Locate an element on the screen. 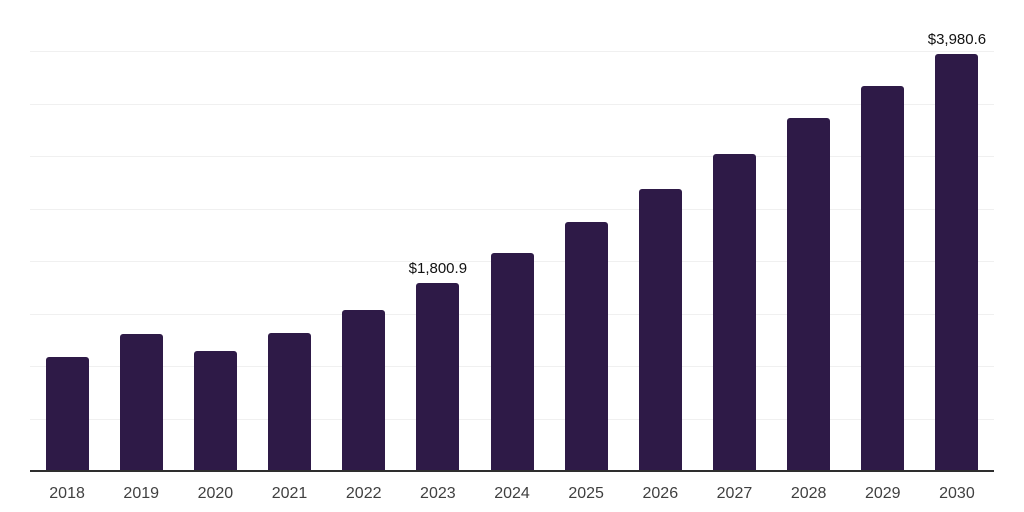 The height and width of the screenshot is (512, 1024). x-axis-line is located at coordinates (512, 471).